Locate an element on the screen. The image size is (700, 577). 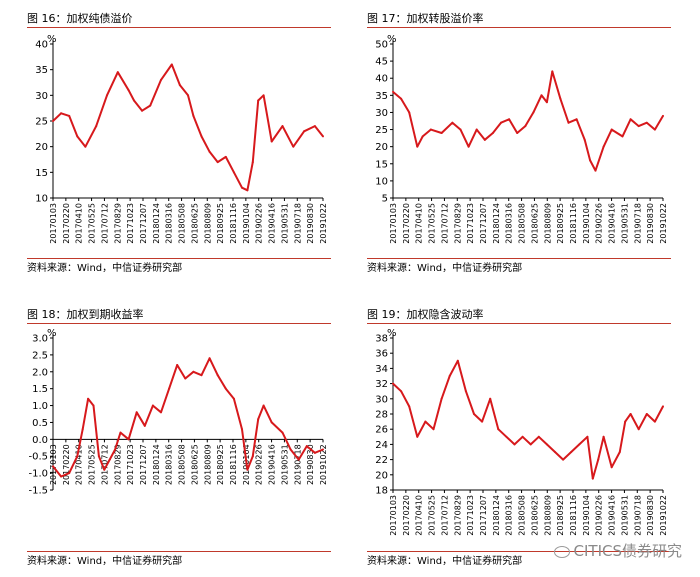
x-tick-label: 20191022 is located at coordinates (663, 515).